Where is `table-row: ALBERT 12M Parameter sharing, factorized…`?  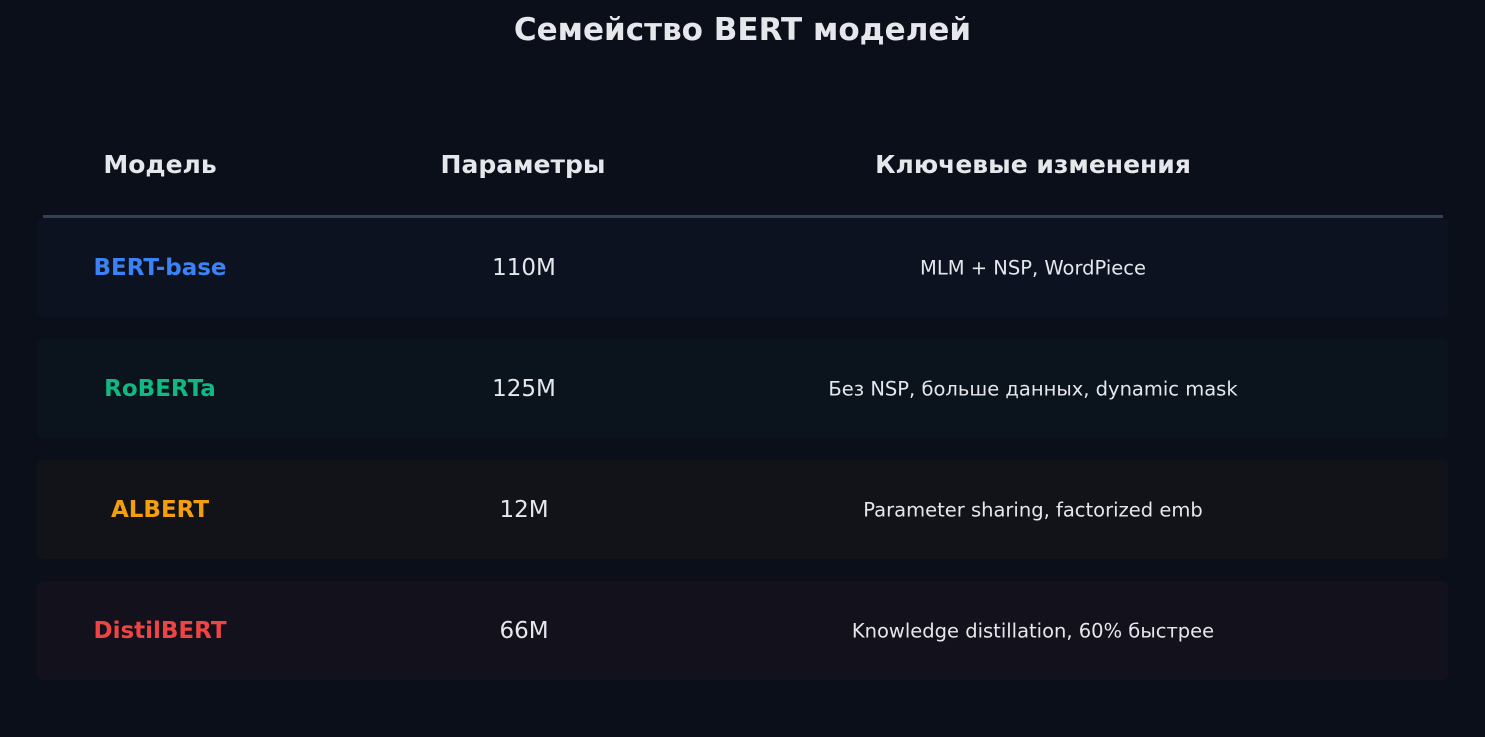
table-row: ALBERT 12M Parameter sharing, factorized… is located at coordinates (742, 509).